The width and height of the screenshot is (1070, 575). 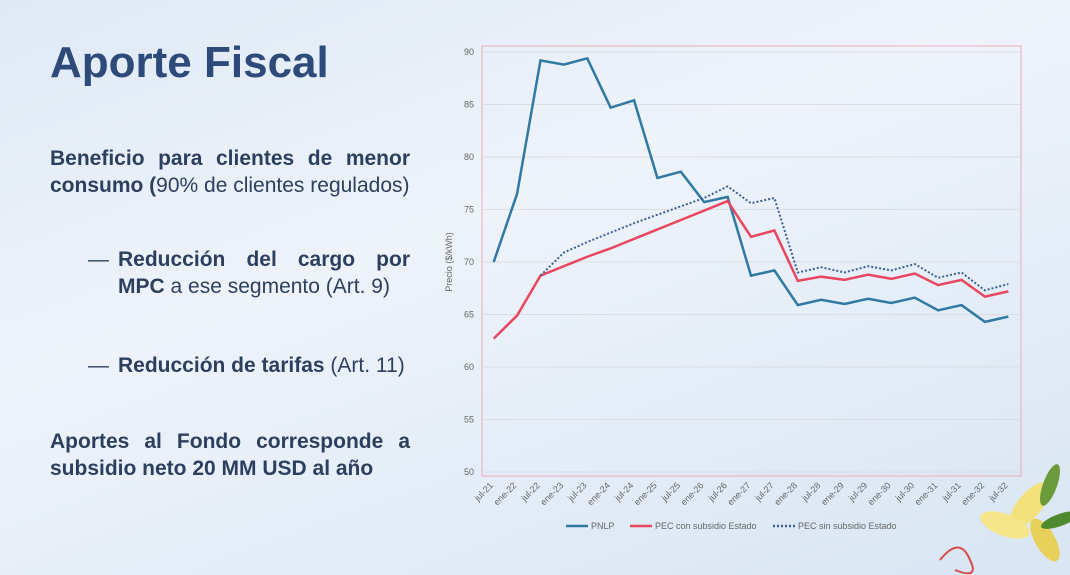 I want to click on bullet: — Reducción de tarifas (Art. 11), so click(x=246, y=365).